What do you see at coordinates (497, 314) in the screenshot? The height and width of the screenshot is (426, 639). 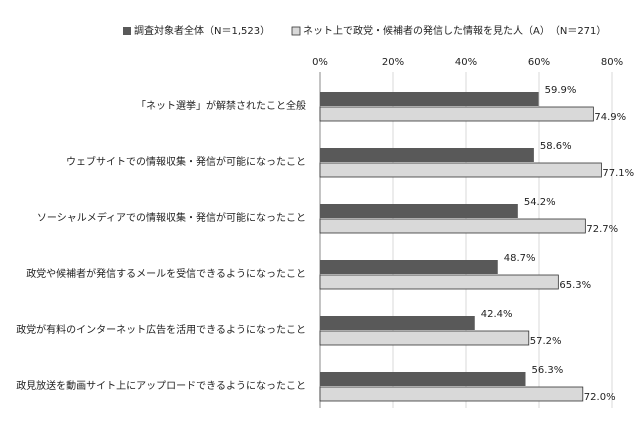 I see `value-label: 42.4%` at bounding box center [497, 314].